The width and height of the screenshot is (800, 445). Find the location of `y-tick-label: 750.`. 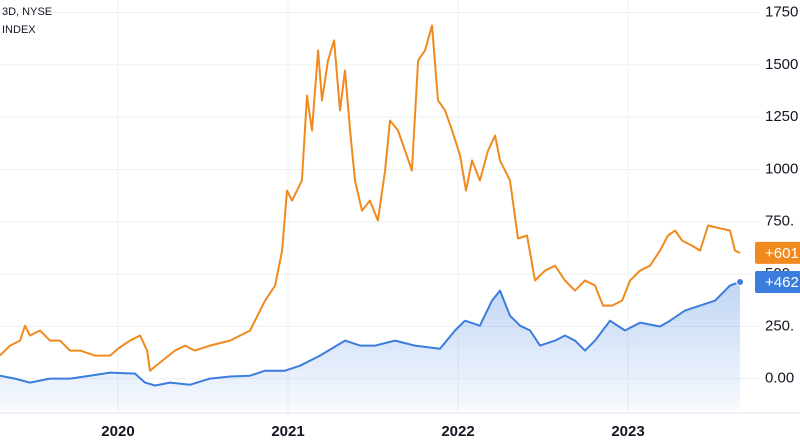

y-tick-label: 750. is located at coordinates (779, 221).